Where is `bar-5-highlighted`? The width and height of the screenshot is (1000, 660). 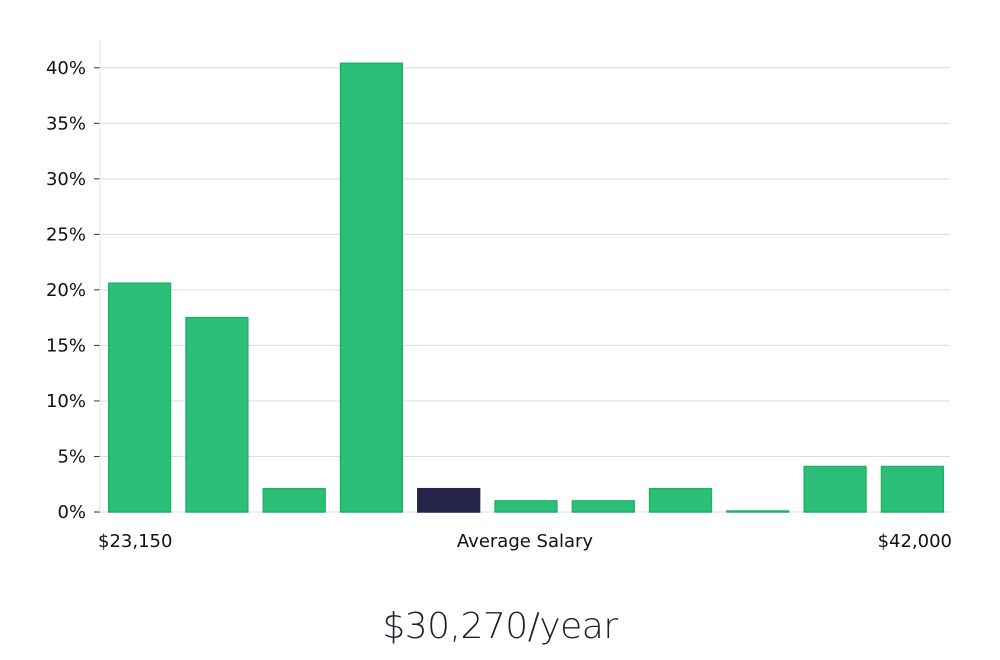 bar-5-highlighted is located at coordinates (449, 500).